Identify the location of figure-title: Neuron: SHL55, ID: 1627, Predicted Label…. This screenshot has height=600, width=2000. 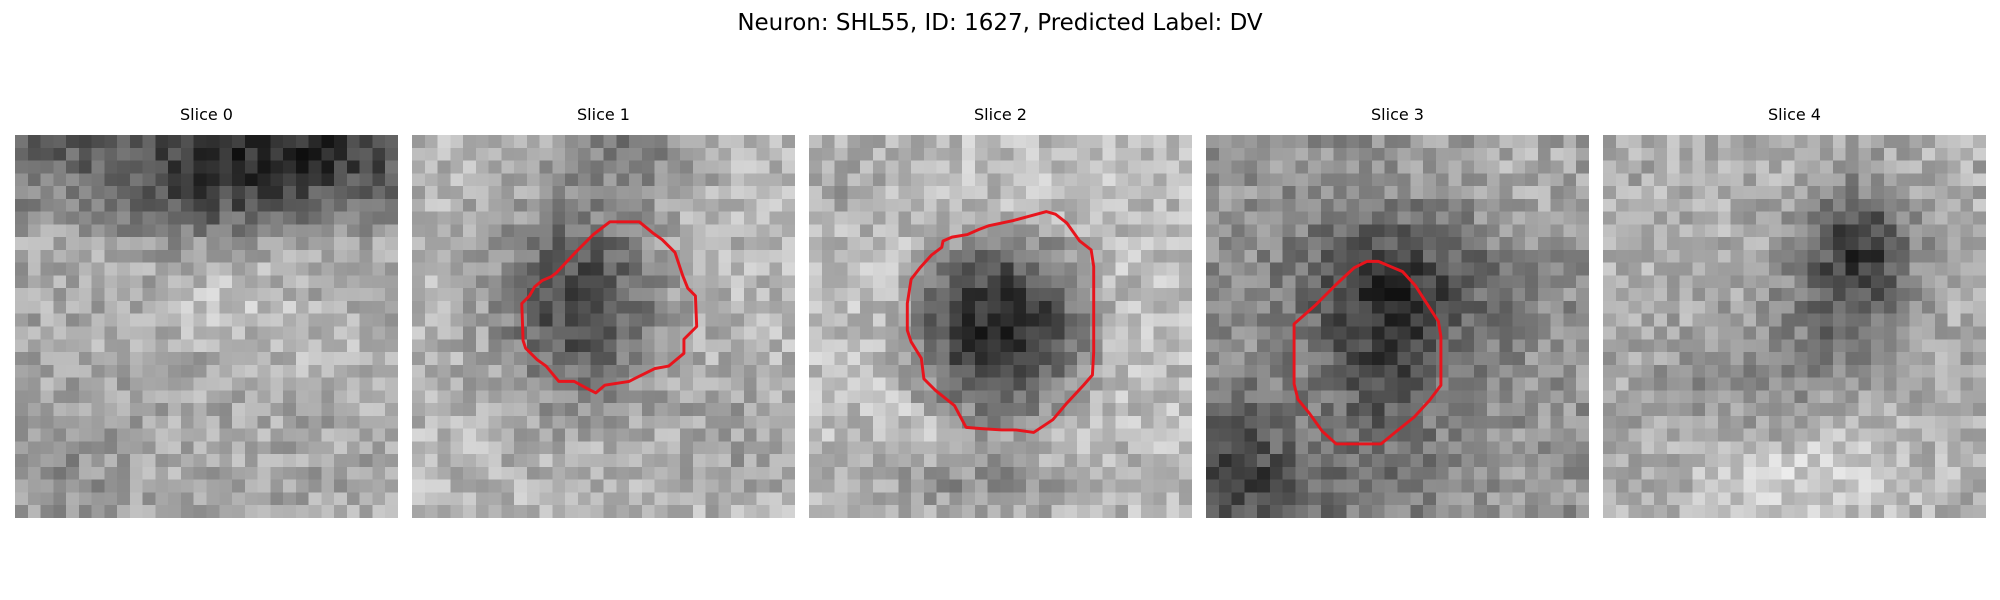
(1000, 23).